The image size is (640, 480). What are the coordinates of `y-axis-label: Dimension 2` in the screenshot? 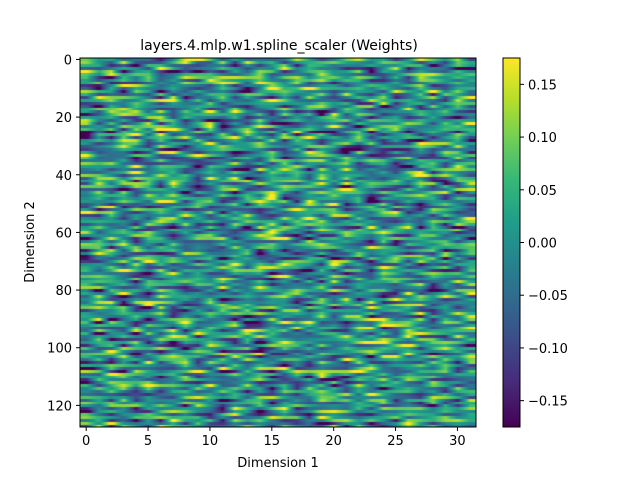 It's located at (30, 242).